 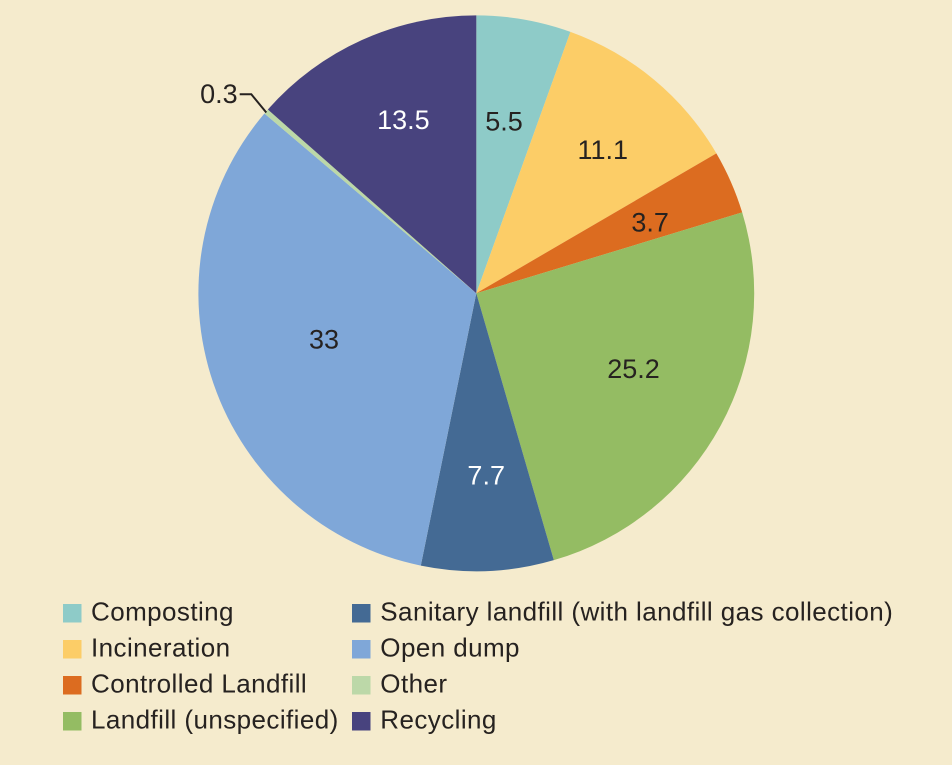 What do you see at coordinates (324, 339) in the screenshot?
I see `svg-text: 33` at bounding box center [324, 339].